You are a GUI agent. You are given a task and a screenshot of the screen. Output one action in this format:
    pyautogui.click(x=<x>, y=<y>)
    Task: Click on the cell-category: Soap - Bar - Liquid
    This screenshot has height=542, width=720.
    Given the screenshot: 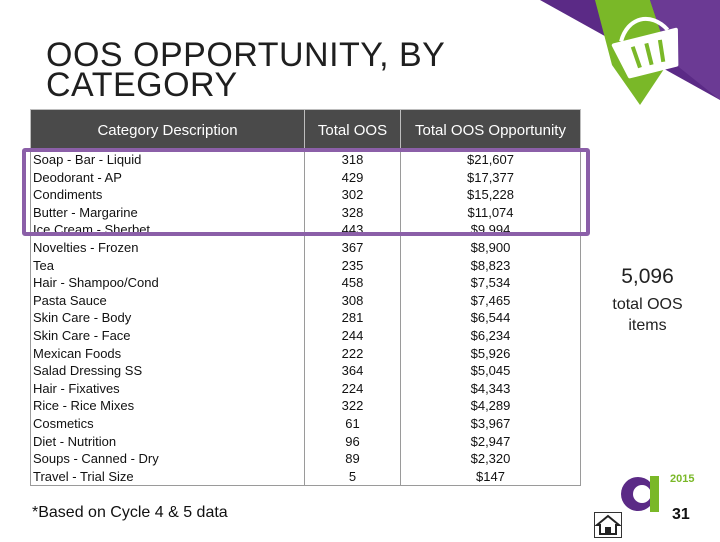 What is the action you would take?
    pyautogui.click(x=167, y=159)
    